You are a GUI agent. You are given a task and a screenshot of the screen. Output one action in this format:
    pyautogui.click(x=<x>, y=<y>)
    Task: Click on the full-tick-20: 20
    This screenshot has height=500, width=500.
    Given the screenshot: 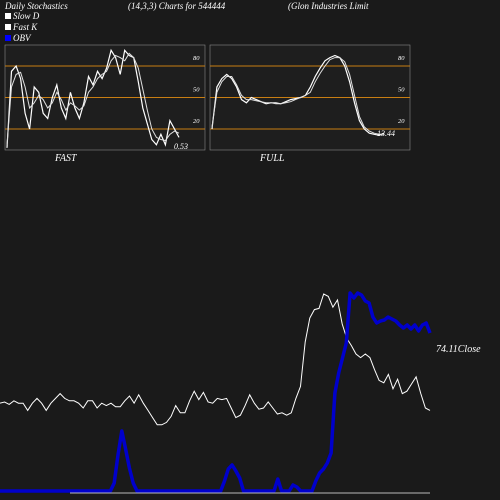 What is the action you would take?
    pyautogui.click(x=401, y=121)
    